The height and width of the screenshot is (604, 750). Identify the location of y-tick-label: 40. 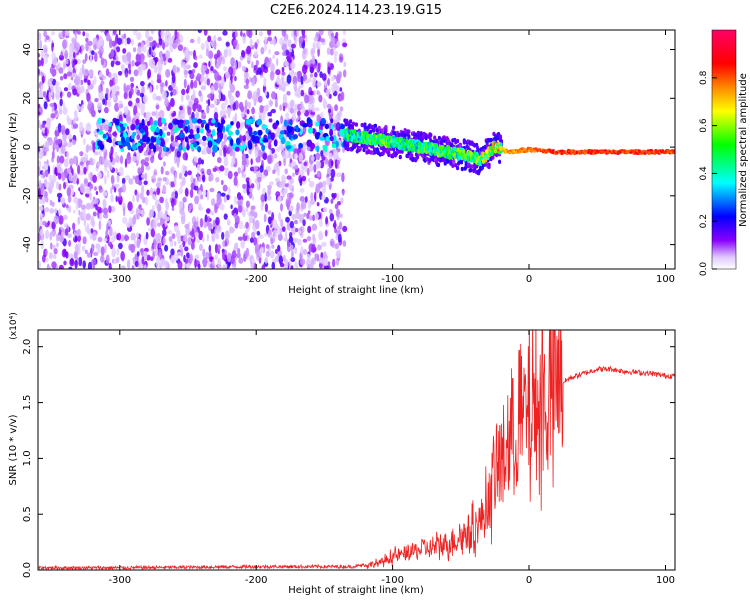
(27, 49).